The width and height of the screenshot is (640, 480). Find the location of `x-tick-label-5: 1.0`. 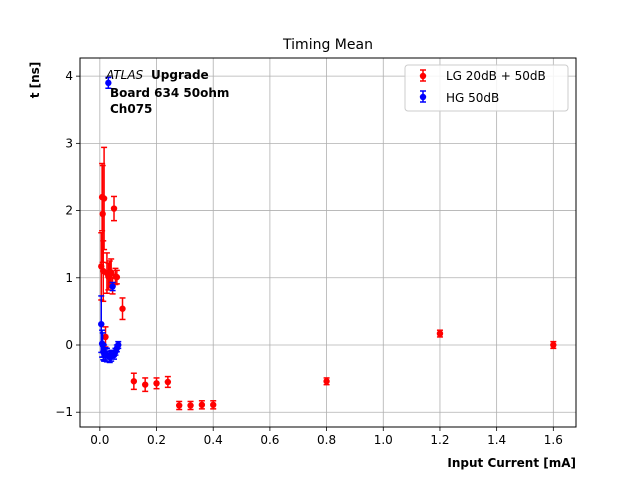

x-tick-label-5: 1.0 is located at coordinates (383, 440).